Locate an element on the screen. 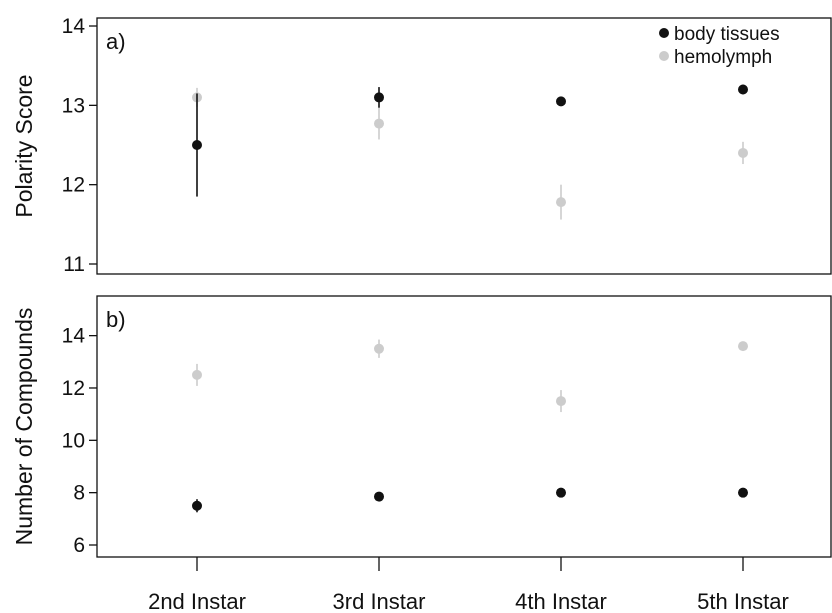 The height and width of the screenshot is (613, 832). y-tick-label: 6 is located at coordinates (79, 545).